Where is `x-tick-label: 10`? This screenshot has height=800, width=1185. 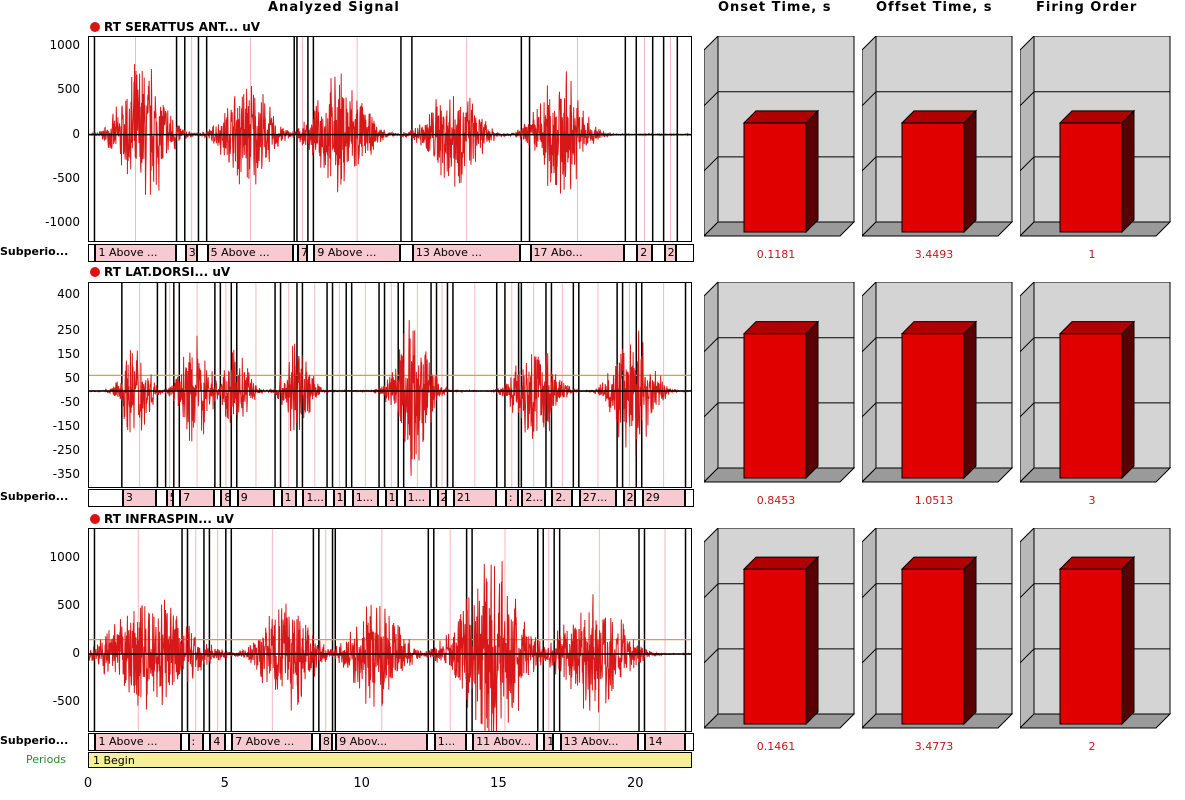
x-tick-label: 10 is located at coordinates (361, 783).